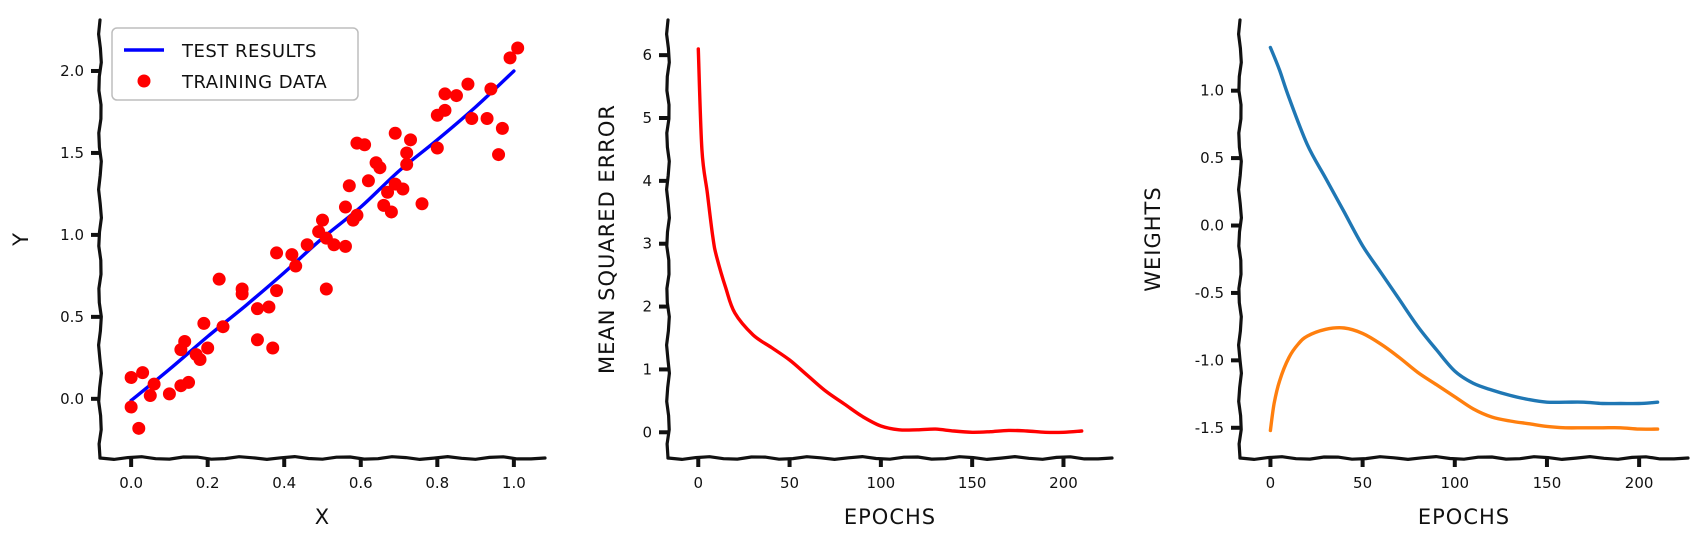 The height and width of the screenshot is (544, 1696). Describe the element at coordinates (607, 239) in the screenshot. I see `y-axis-label: Mean Squared Error` at that location.